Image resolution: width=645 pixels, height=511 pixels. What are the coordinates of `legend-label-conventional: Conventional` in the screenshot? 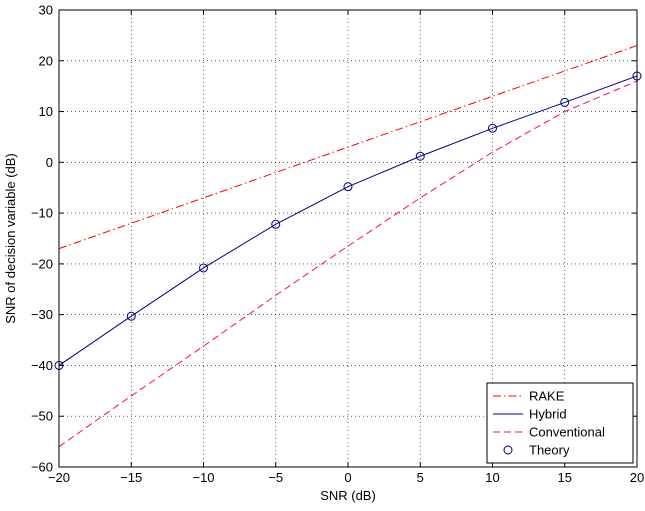 It's located at (567, 432).